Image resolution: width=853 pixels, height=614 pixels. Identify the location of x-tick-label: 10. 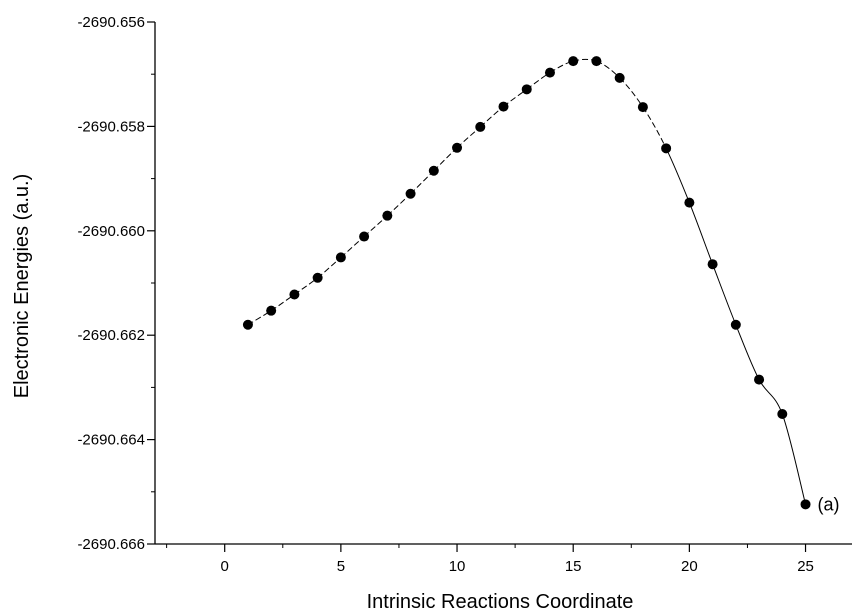
(457, 566).